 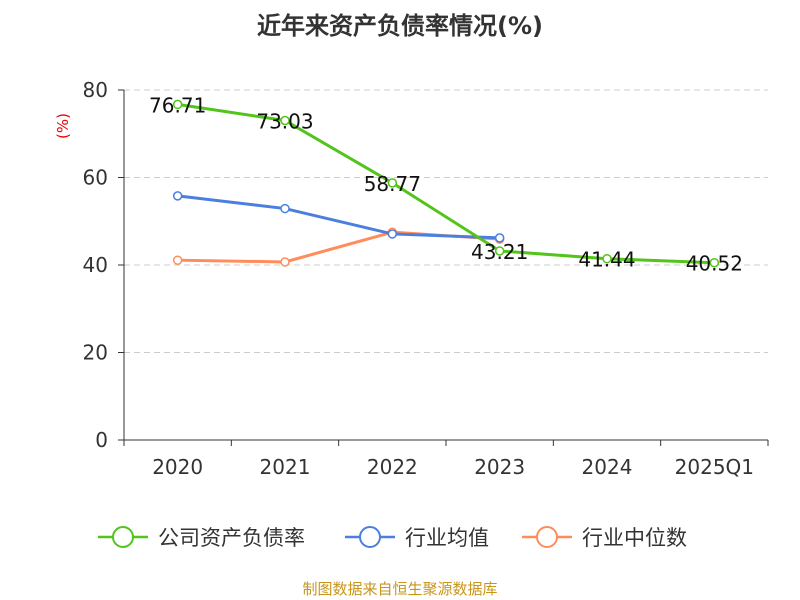 What do you see at coordinates (95, 265) in the screenshot?
I see `y-tick-label: 40` at bounding box center [95, 265].